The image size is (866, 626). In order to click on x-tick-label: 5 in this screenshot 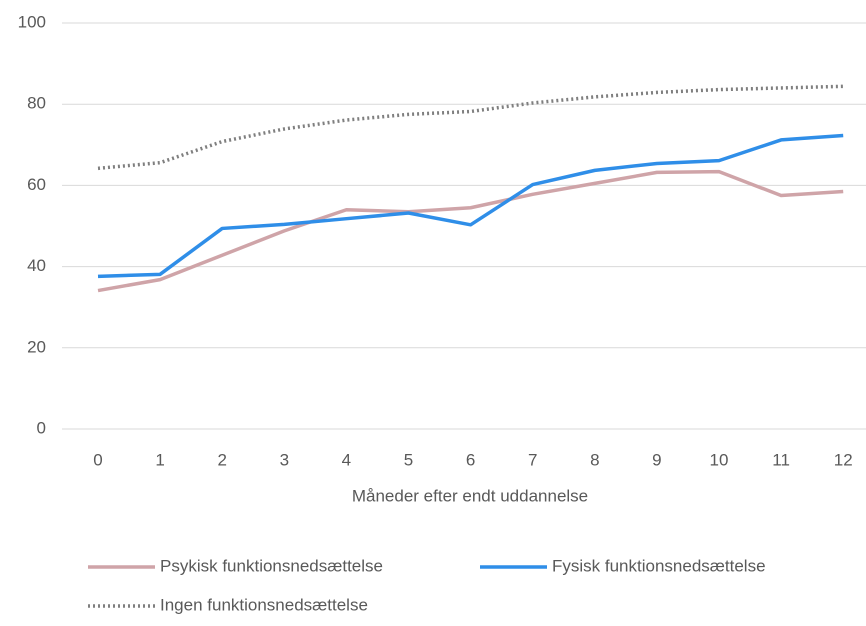, I will do `click(408, 459)`.